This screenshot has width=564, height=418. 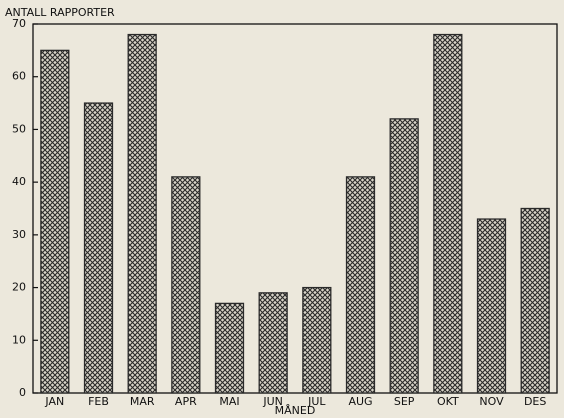 What do you see at coordinates (19, 287) in the screenshot?
I see `y-tick-label: 20` at bounding box center [19, 287].